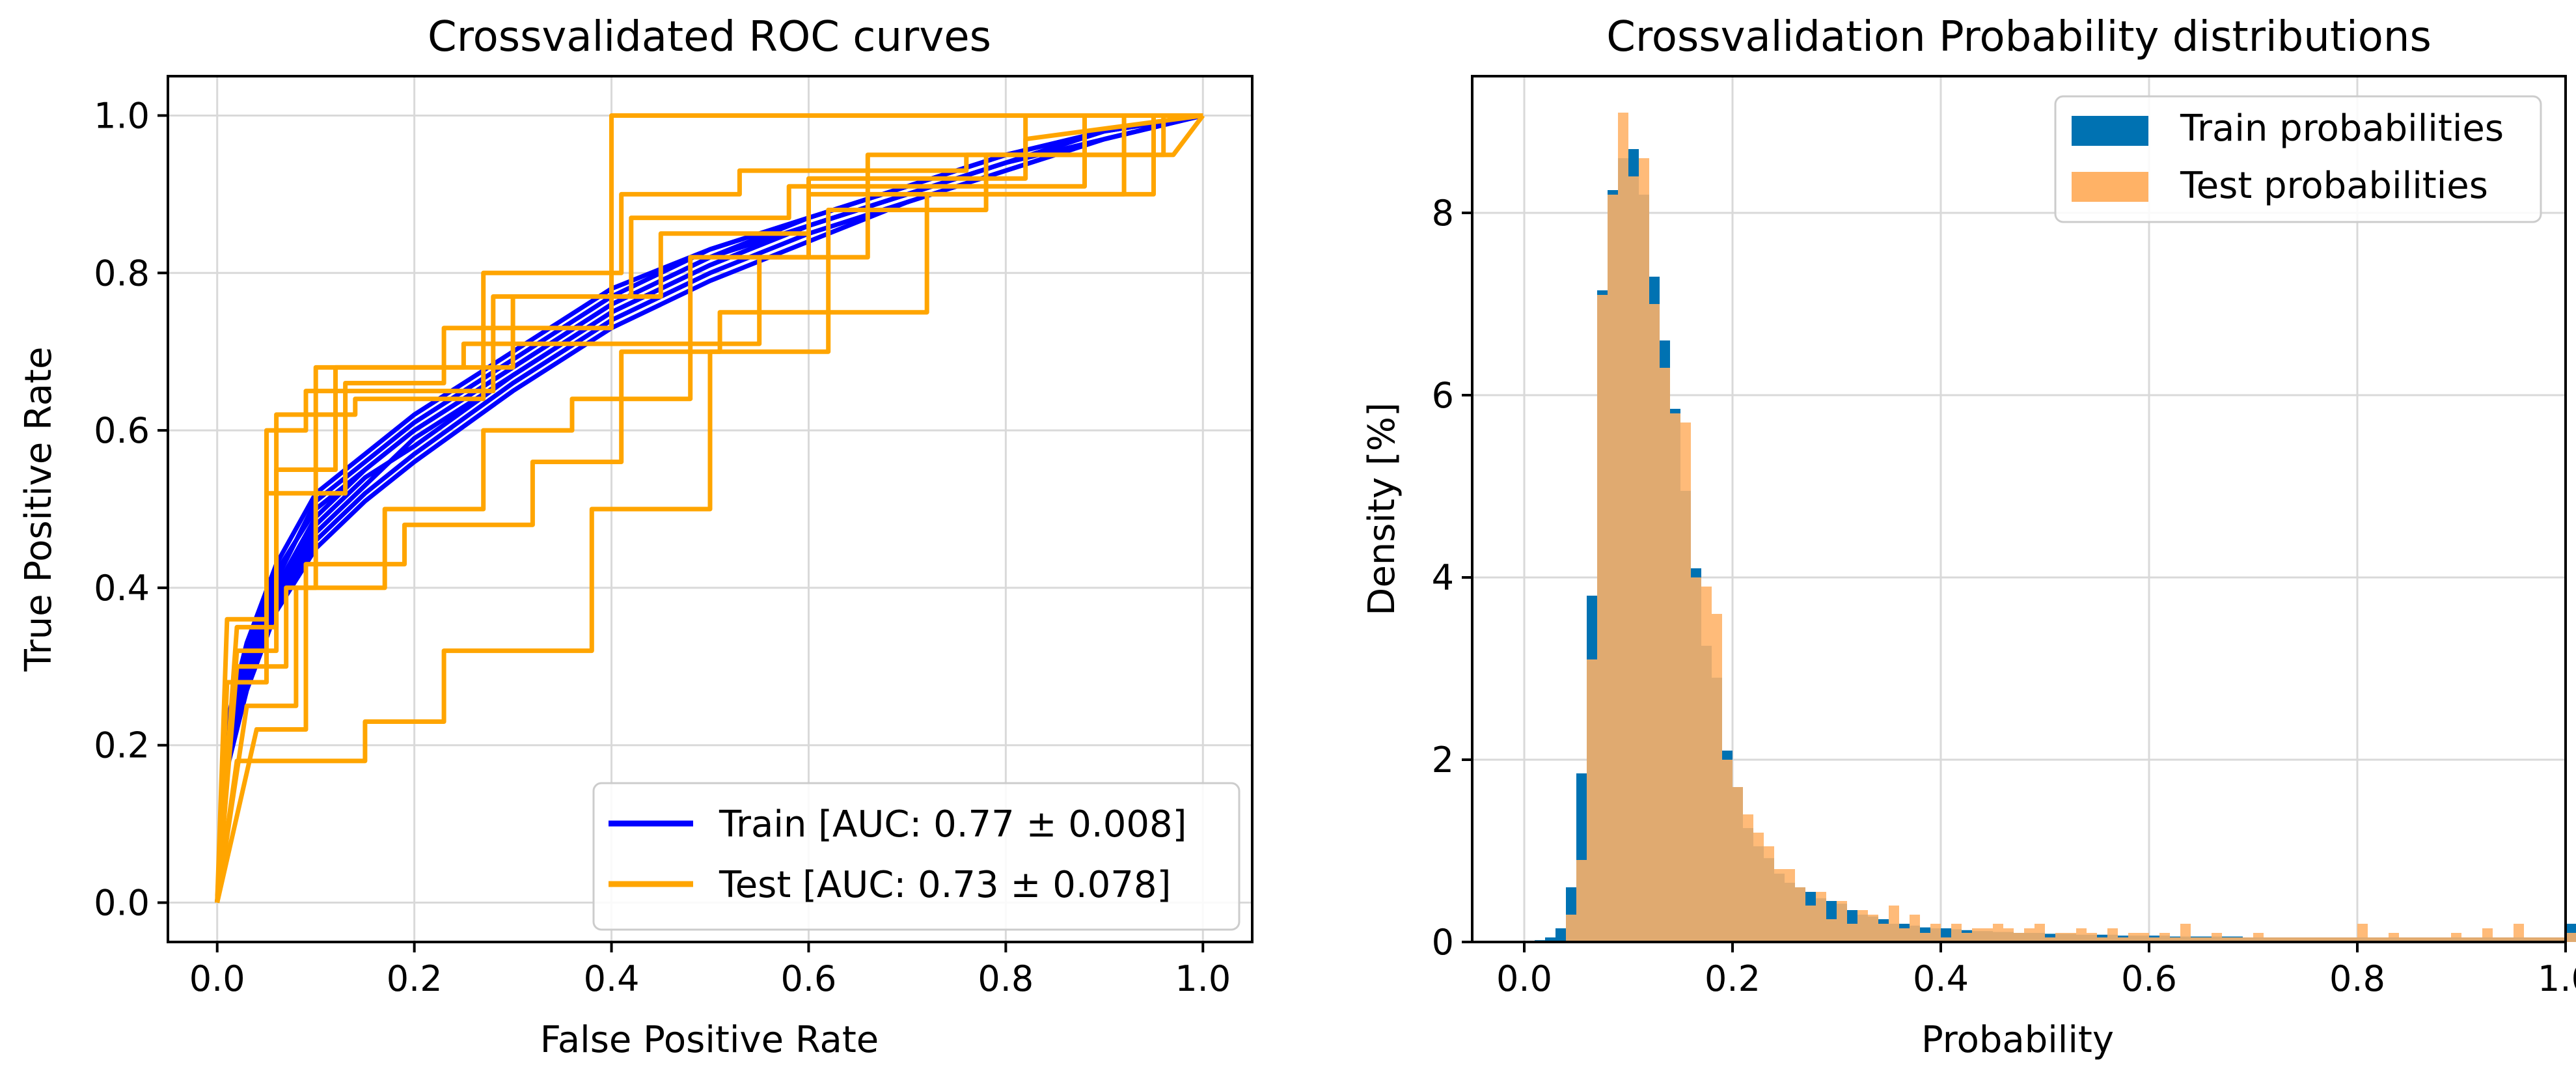 The image size is (2576, 1080). Describe the element at coordinates (953, 825) in the screenshot. I see `roc-legend-train-label: Train [AUC: 0.77 ± 0.008]` at that location.